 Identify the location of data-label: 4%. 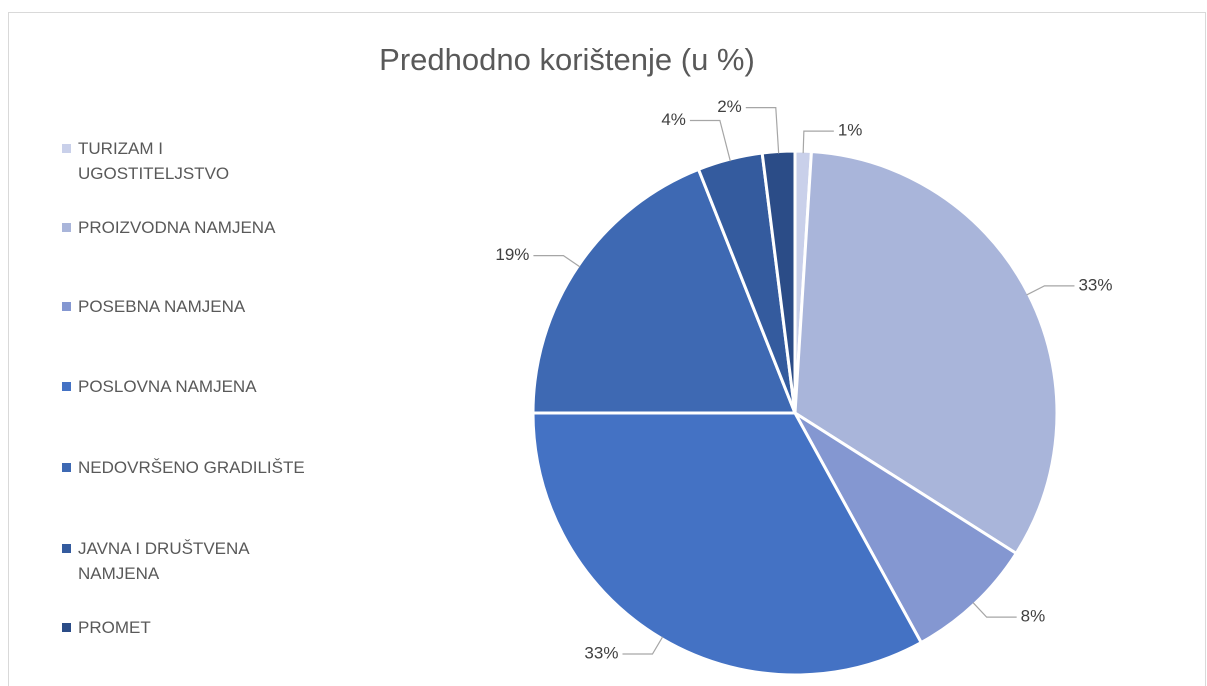
(673, 119).